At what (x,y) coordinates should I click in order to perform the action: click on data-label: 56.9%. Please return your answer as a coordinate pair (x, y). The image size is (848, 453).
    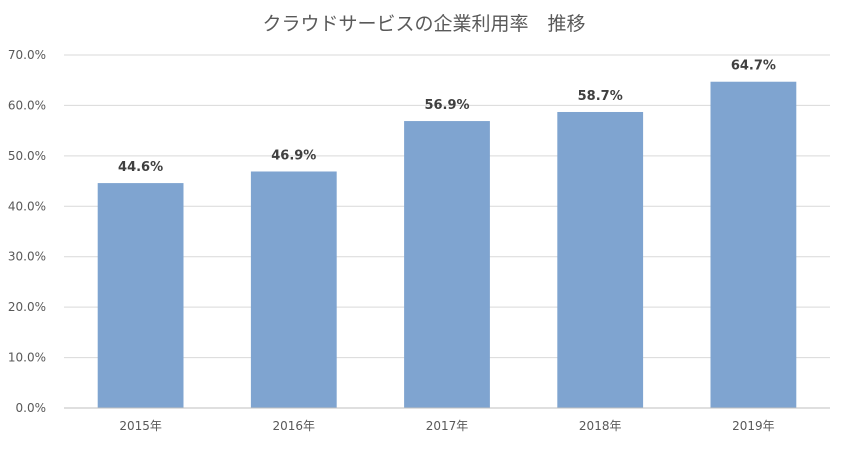
    Looking at the image, I should click on (446, 105).